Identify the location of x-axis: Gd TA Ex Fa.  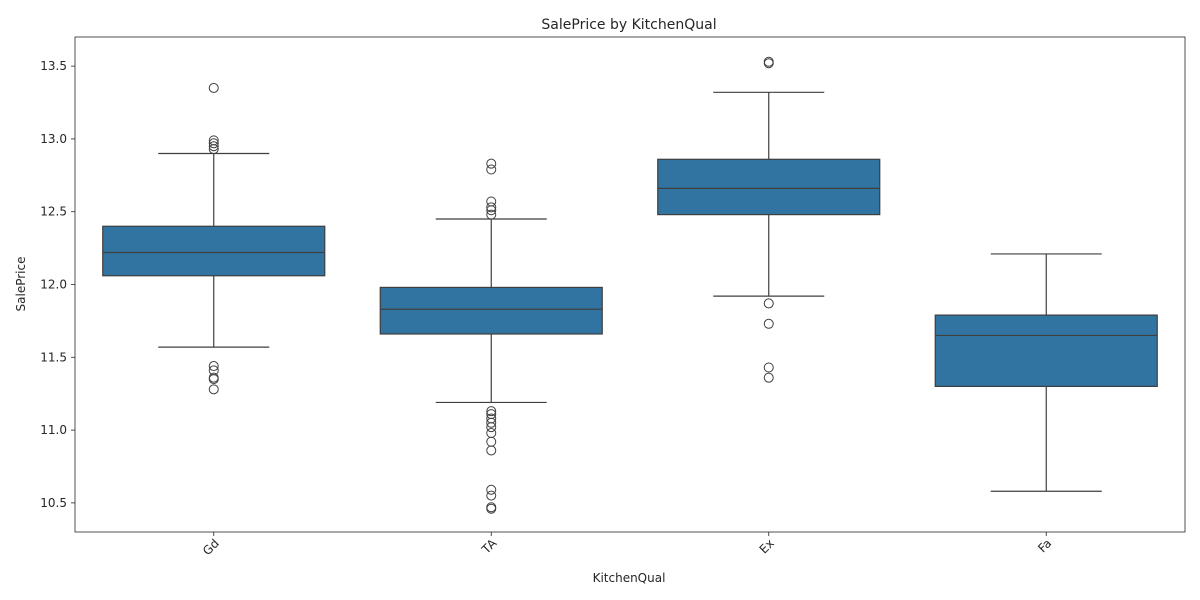
(627, 545).